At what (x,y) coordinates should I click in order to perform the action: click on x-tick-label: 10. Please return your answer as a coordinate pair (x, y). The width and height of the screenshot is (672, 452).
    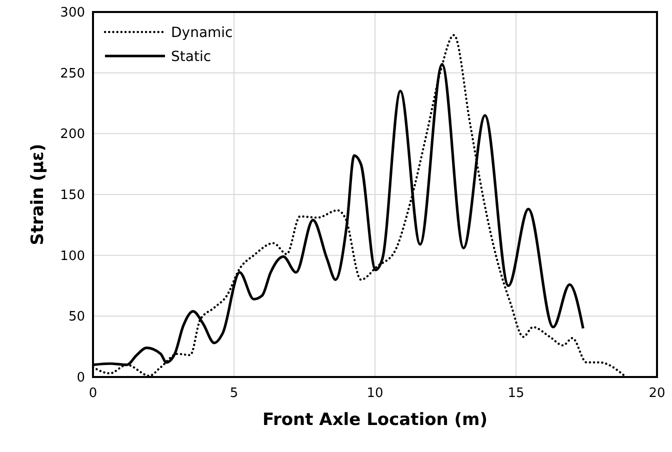
    Looking at the image, I should click on (375, 393).